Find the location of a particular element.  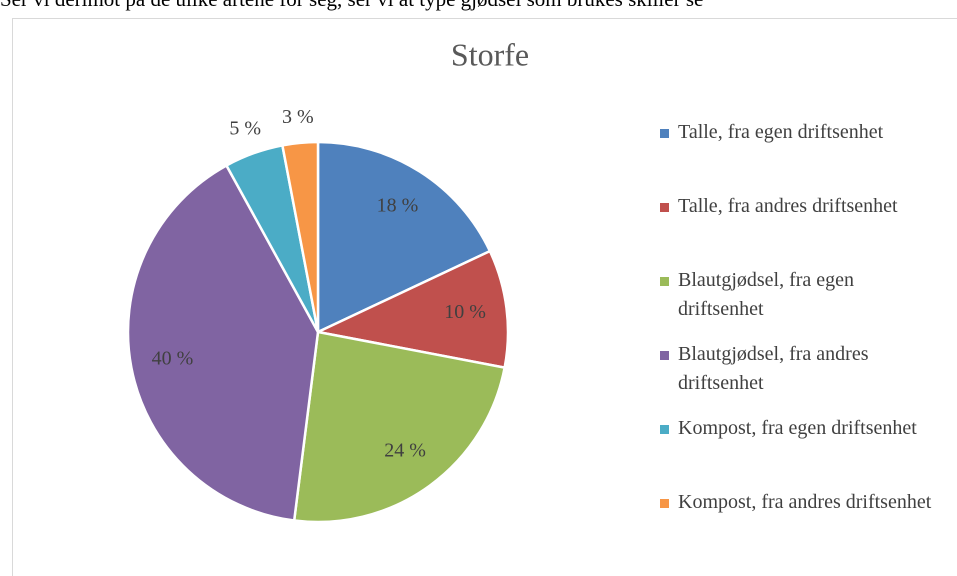

data-label: 3 % is located at coordinates (298, 117).